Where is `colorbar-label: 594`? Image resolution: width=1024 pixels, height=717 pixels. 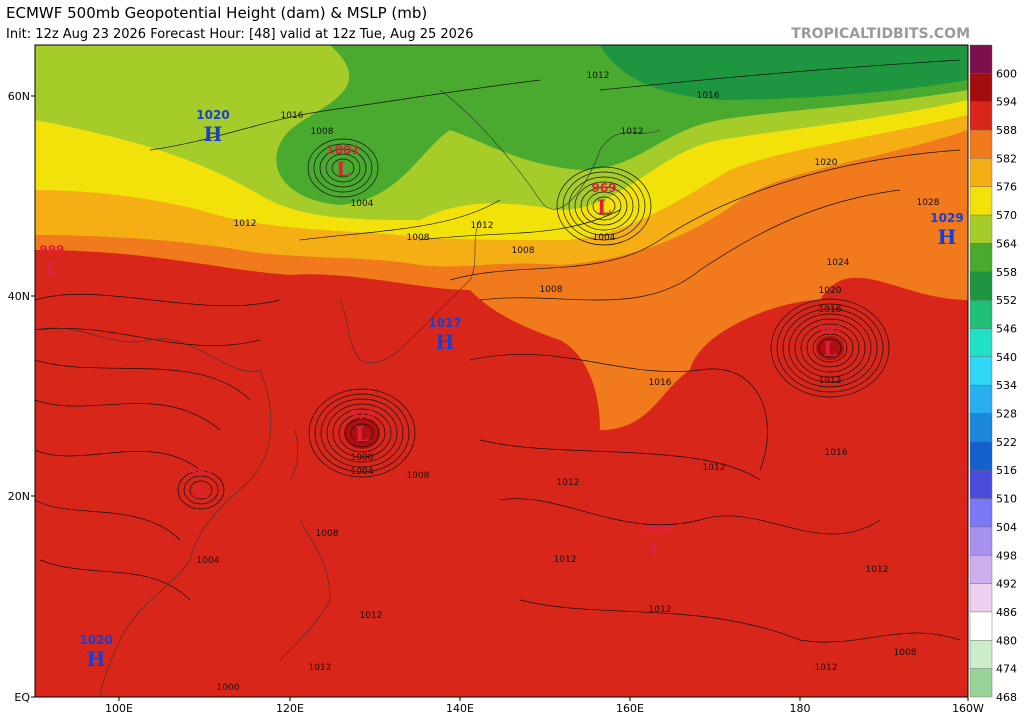 colorbar-label: 594 is located at coordinates (1006, 102).